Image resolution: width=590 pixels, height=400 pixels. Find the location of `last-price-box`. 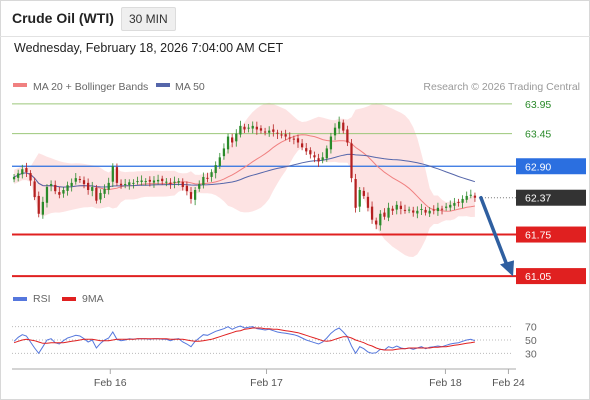

last-price-box is located at coordinates (551, 197).